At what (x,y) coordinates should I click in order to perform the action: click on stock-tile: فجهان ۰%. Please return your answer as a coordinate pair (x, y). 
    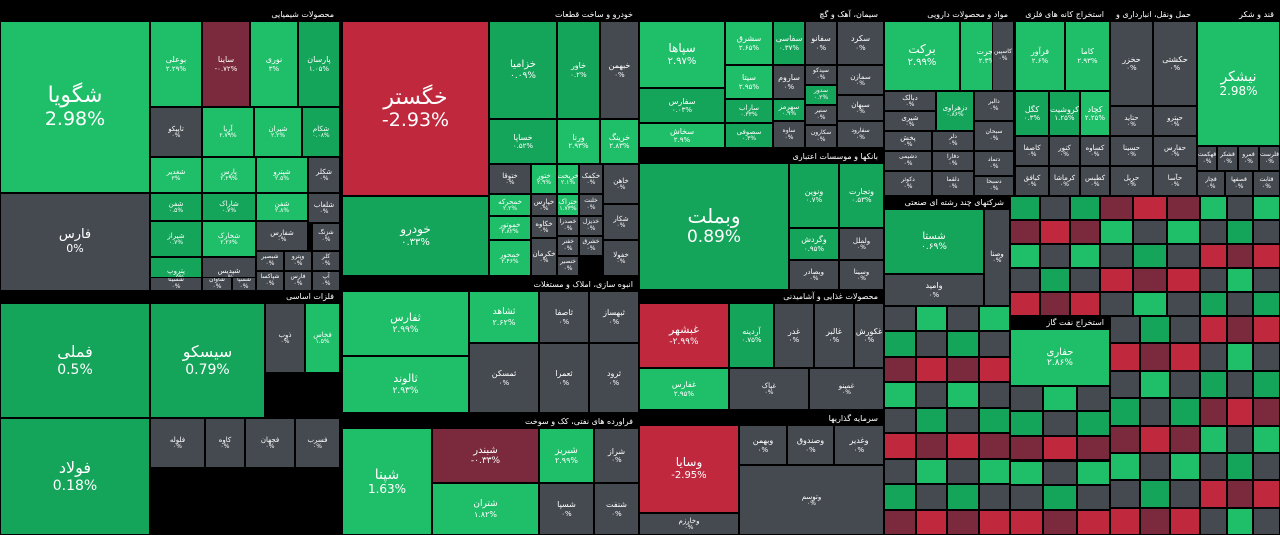
    Looking at the image, I should click on (270, 443).